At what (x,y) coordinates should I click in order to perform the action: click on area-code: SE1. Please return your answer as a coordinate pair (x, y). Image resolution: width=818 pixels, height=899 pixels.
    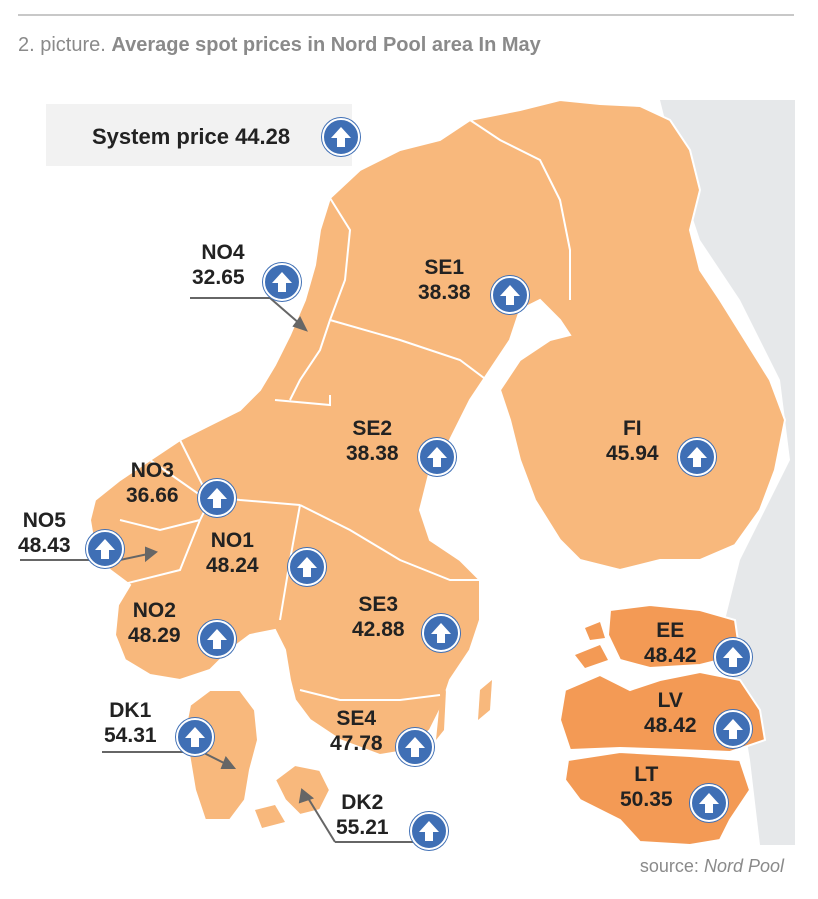
    Looking at the image, I should click on (444, 267).